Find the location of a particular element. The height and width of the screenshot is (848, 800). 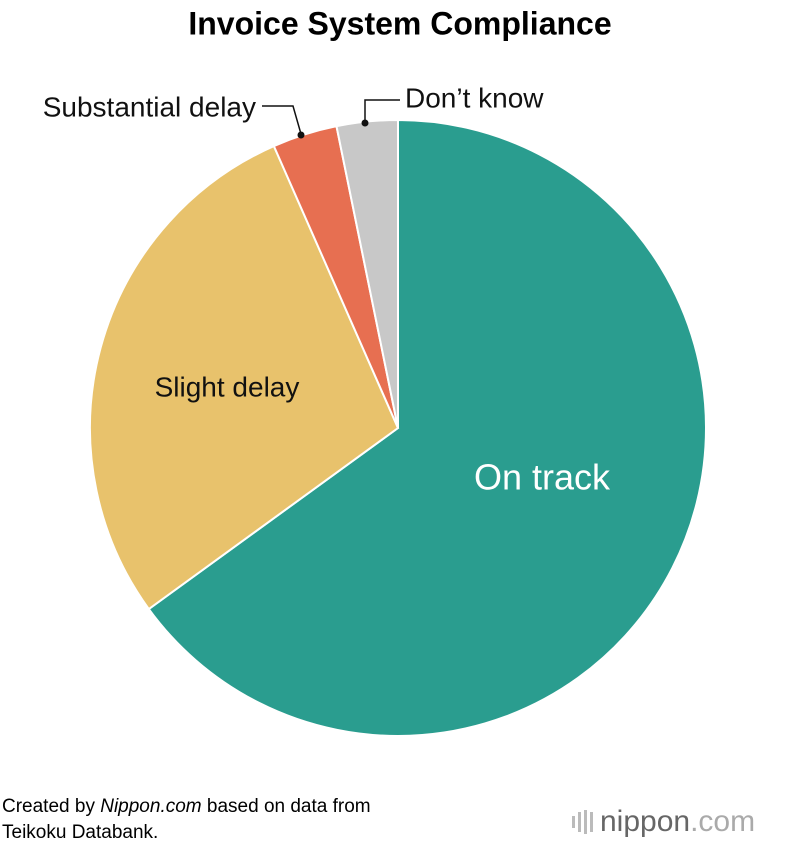

logo: nippon.com is located at coordinates (663, 821).